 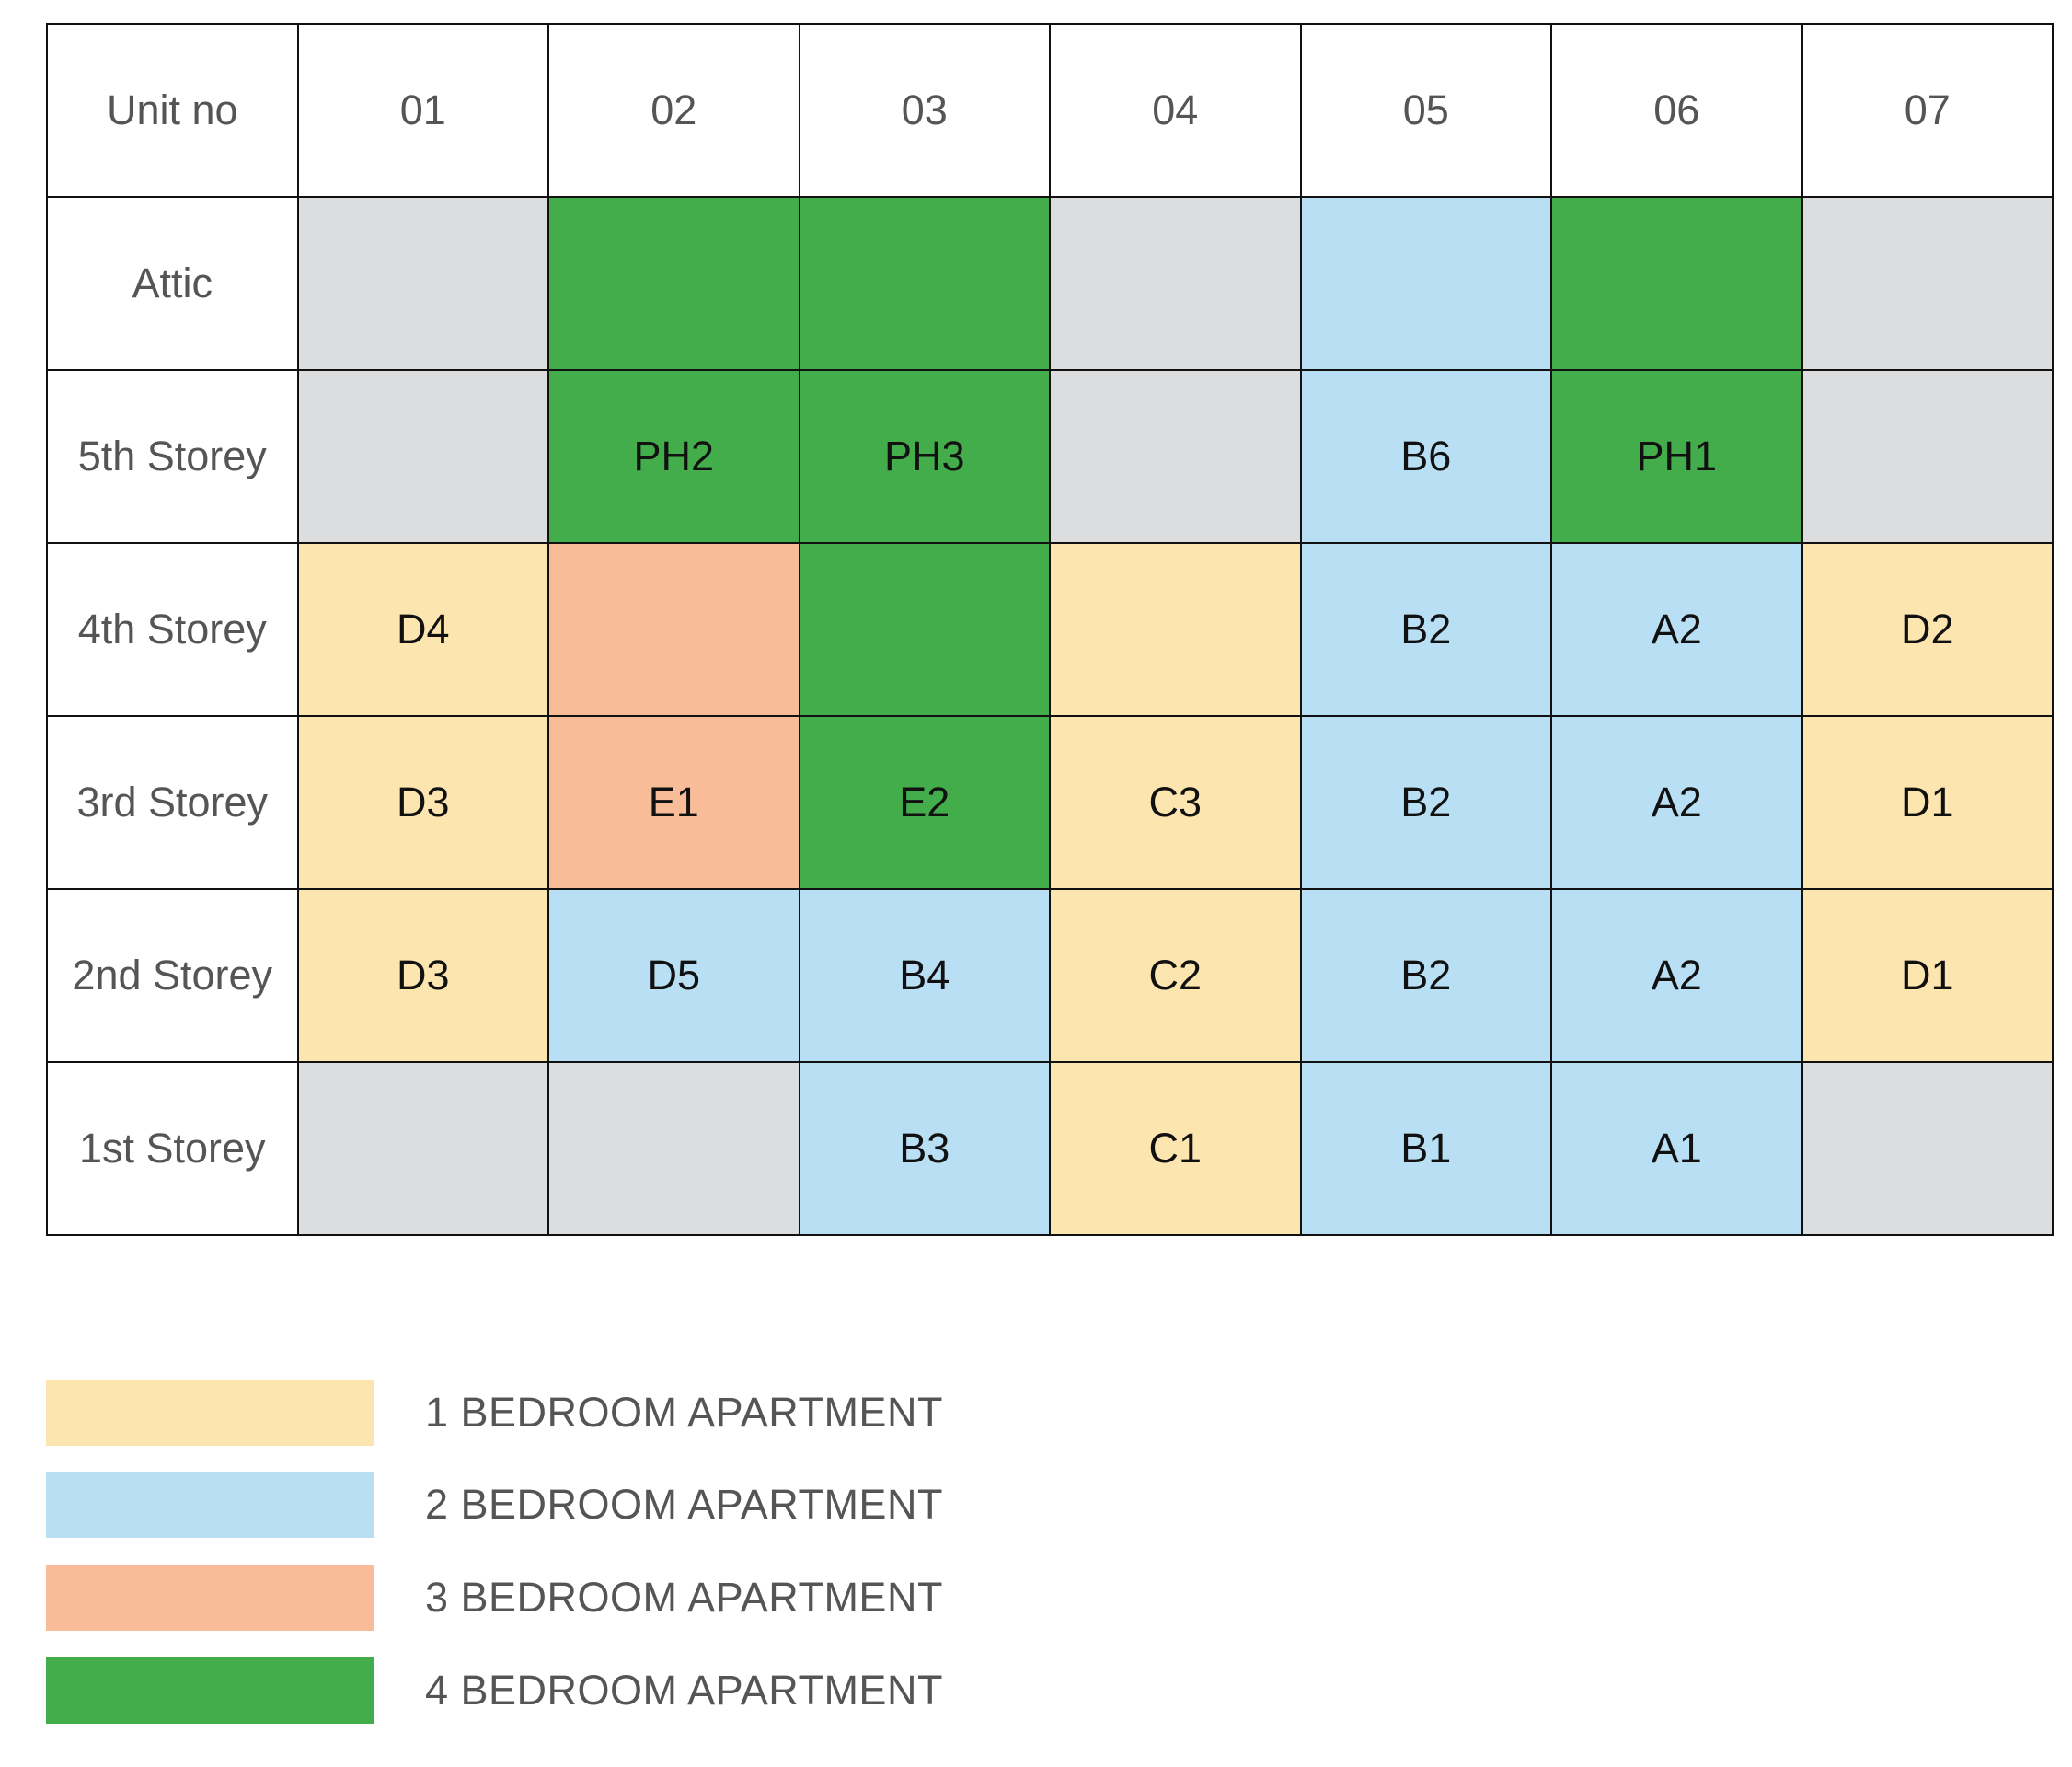 I want to click on unit-header: 07, so click(x=1928, y=111).